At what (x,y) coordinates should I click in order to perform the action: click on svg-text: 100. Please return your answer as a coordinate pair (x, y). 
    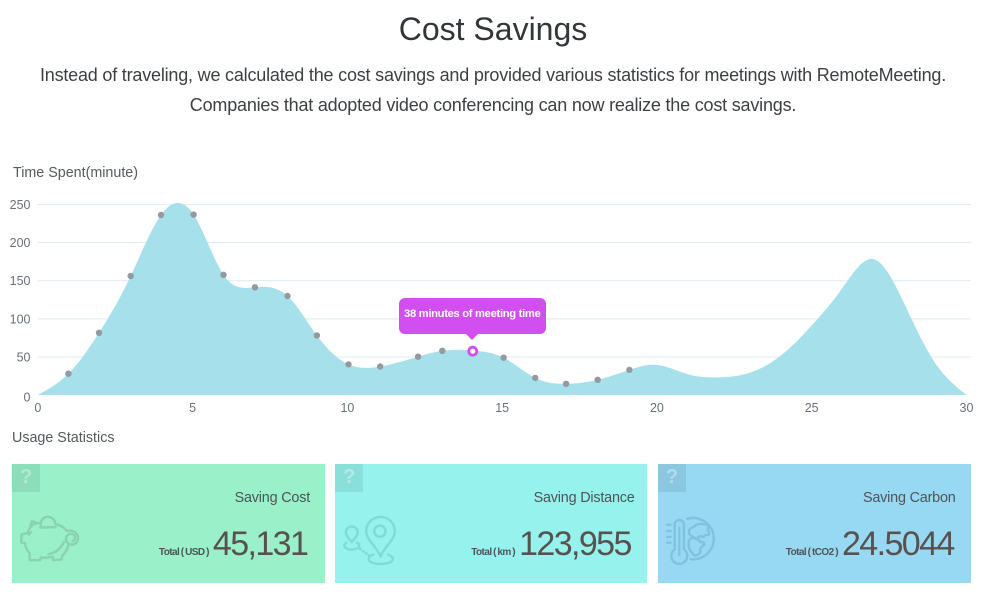
    Looking at the image, I should click on (20, 319).